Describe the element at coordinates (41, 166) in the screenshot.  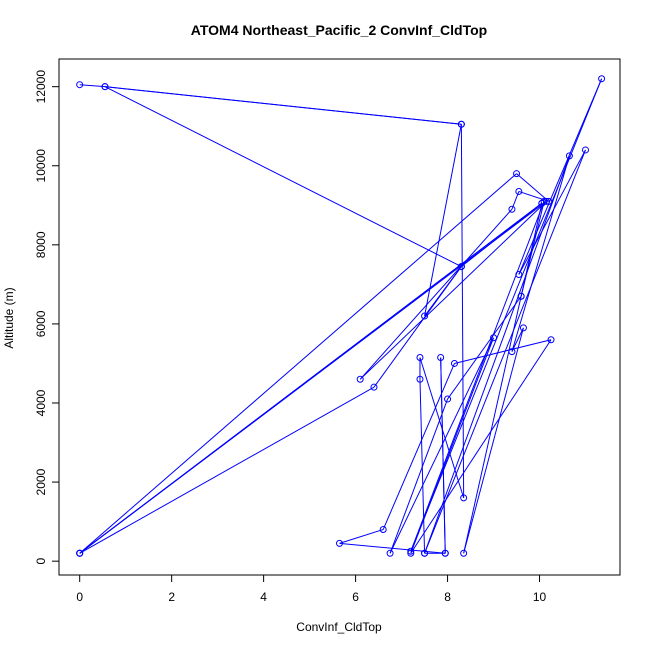
I see `y-tick-label: 10000` at that location.